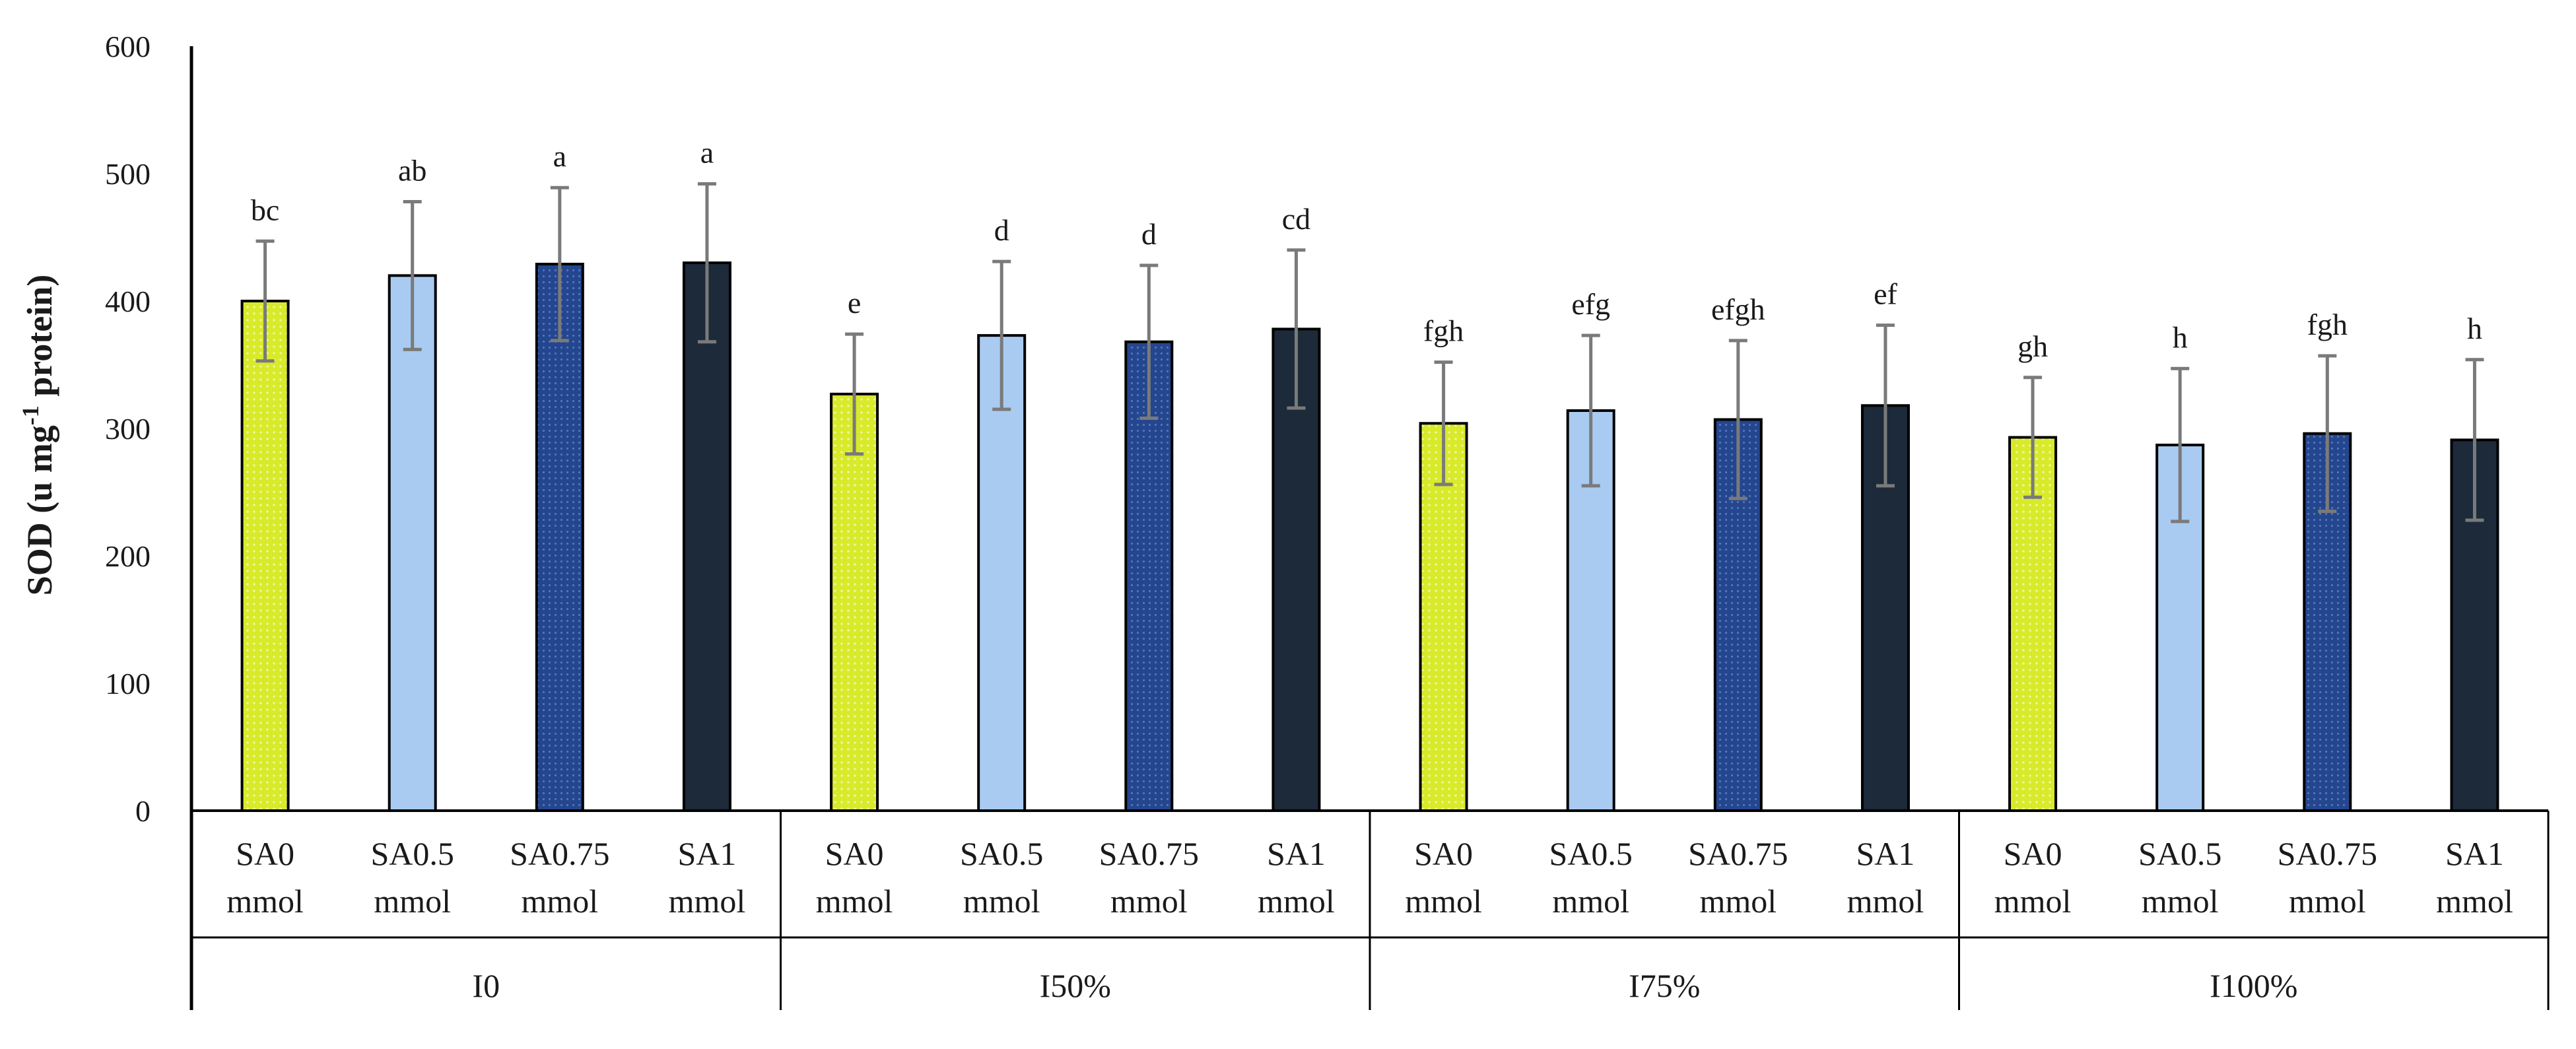  Describe the element at coordinates (2253, 985) in the screenshot. I see `group-label: I100%` at that location.